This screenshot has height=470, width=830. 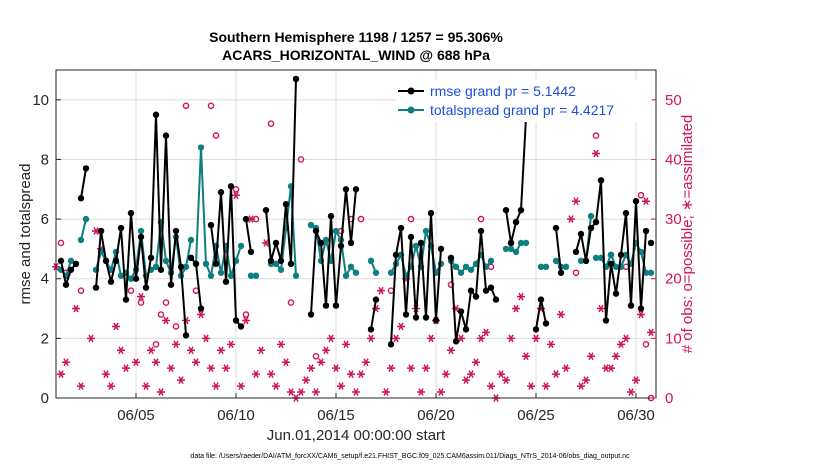 I want to click on x-axis-label: Jun.01,2014 00:00:00 start, so click(x=356, y=435).